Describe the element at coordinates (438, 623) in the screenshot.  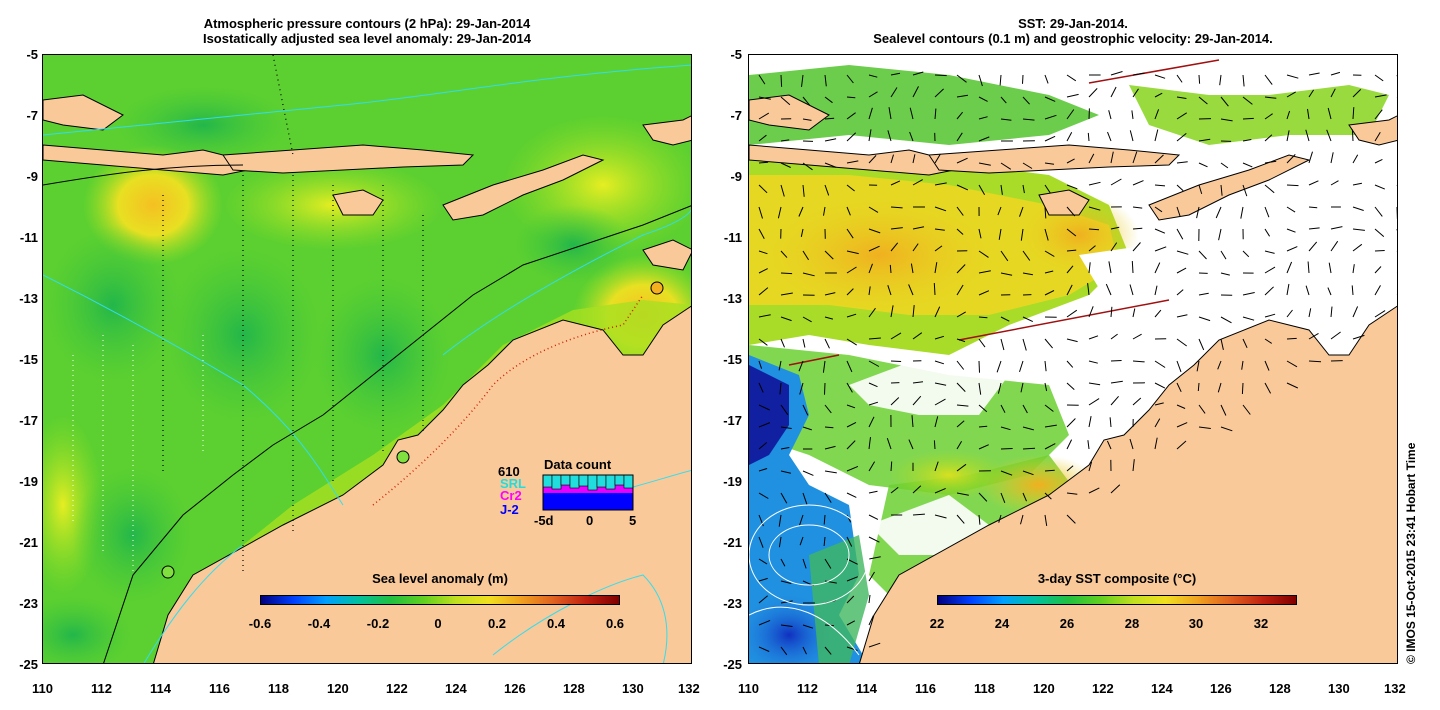
I see `left-cbar-tick-4: 0` at that location.